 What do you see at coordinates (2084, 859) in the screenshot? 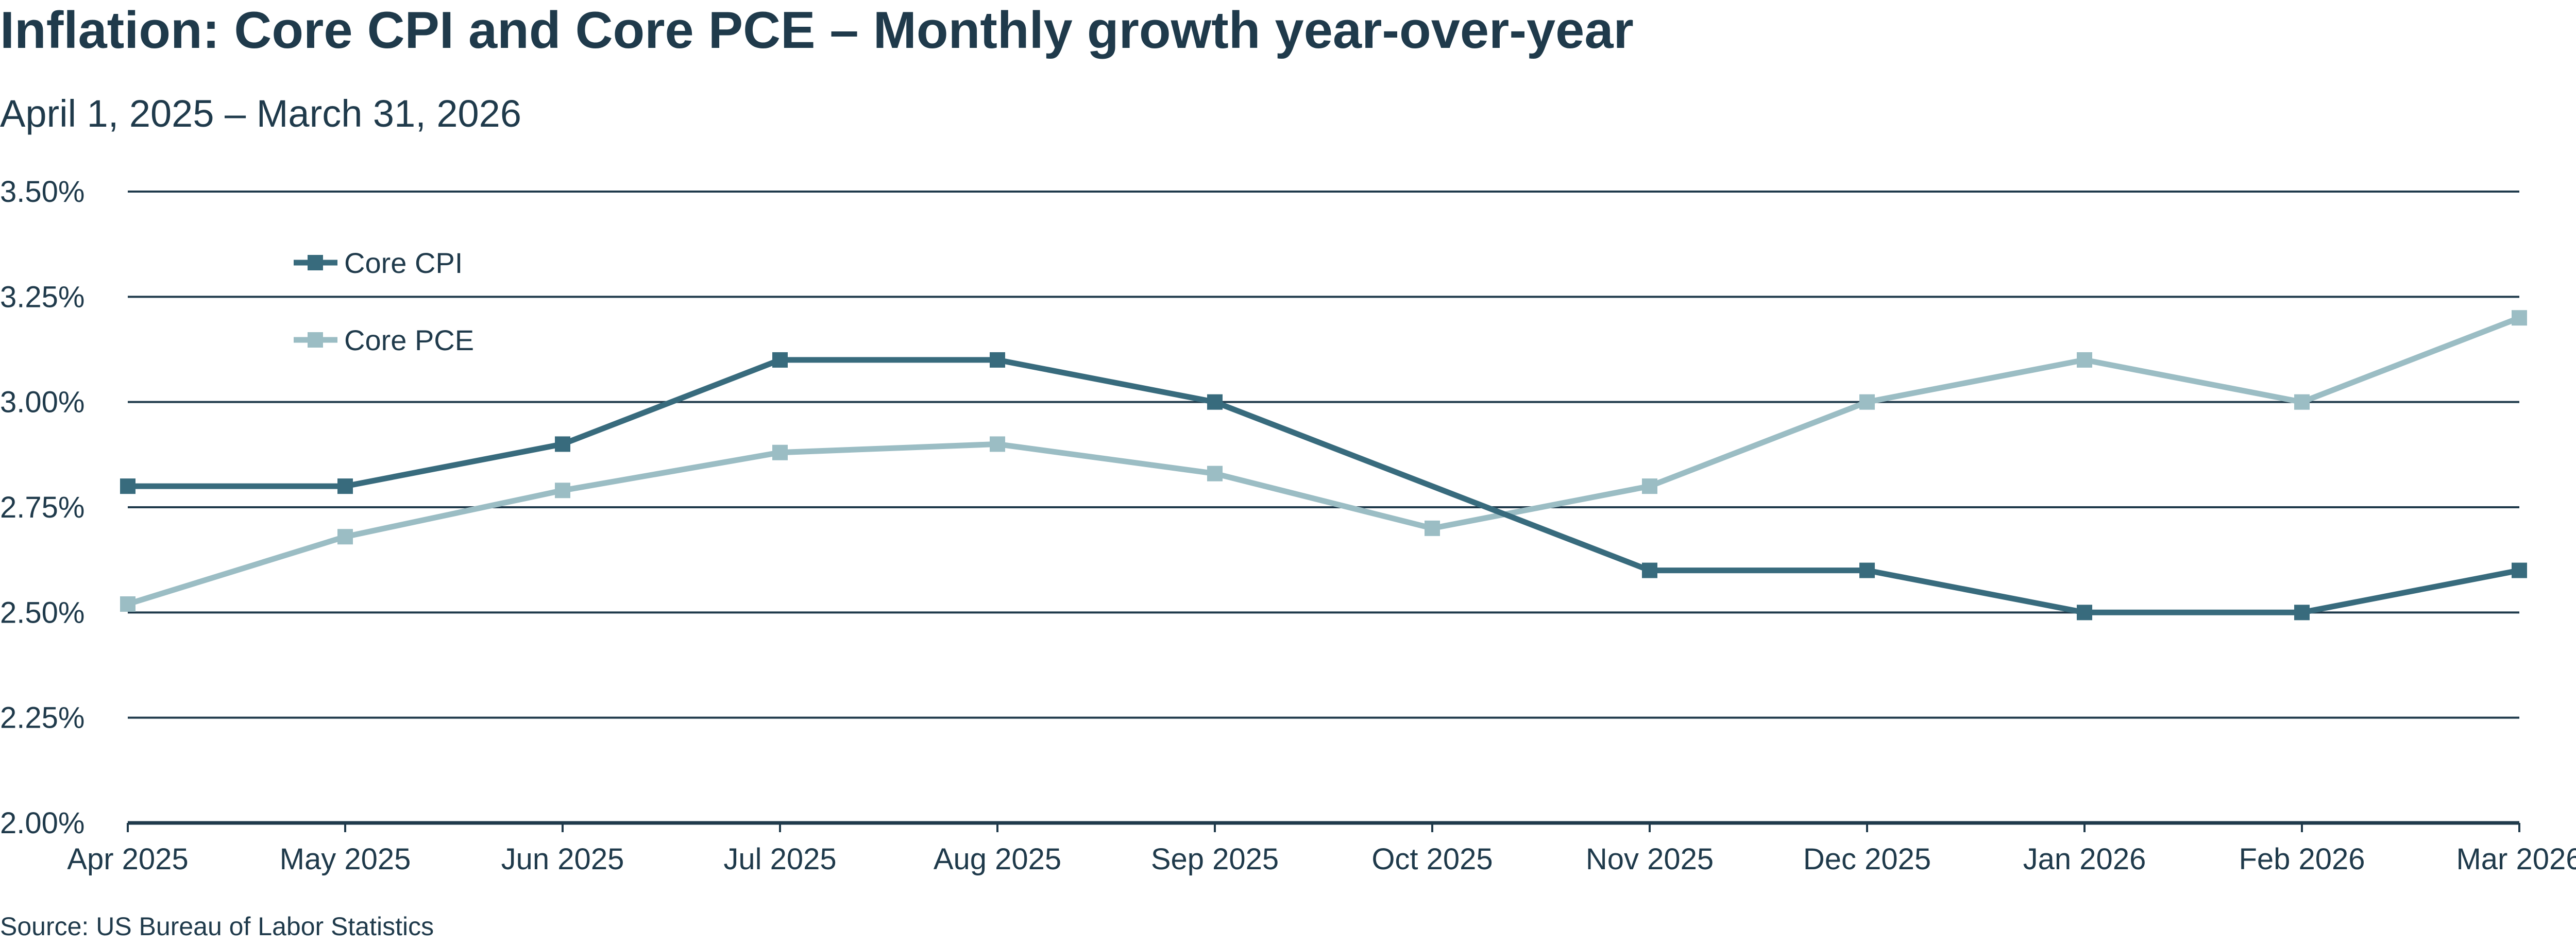
I see `x-tick-label: Jan 2026` at bounding box center [2084, 859].